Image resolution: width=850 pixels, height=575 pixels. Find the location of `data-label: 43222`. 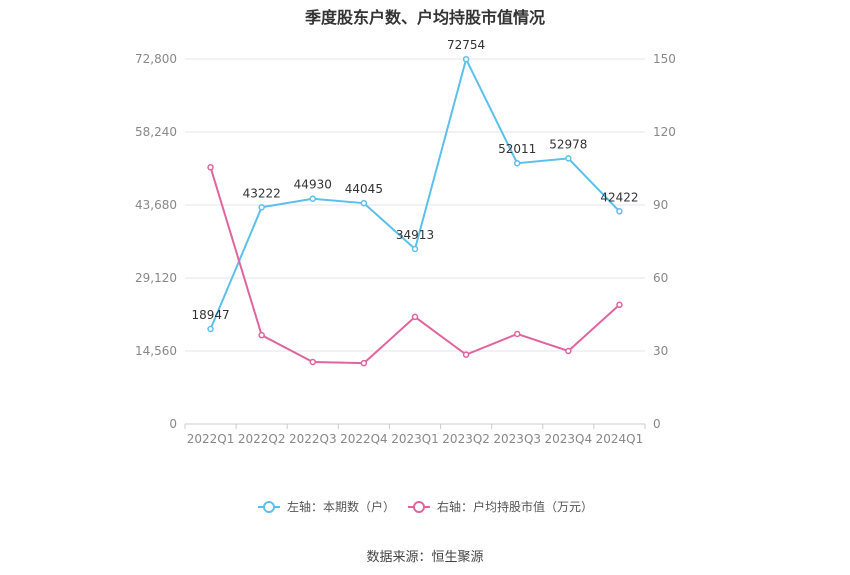

data-label: 43222 is located at coordinates (262, 193).